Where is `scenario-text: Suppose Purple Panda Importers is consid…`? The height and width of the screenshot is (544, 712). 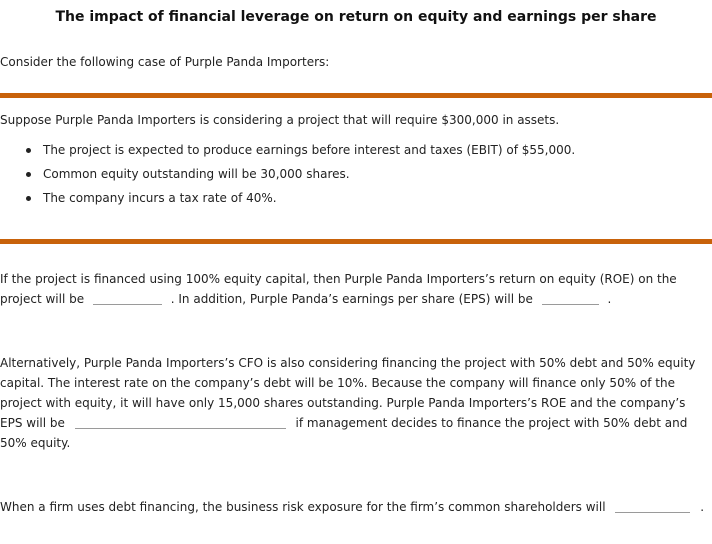
scenario-text: Suppose Purple Panda Importers is consid… is located at coordinates (280, 120).